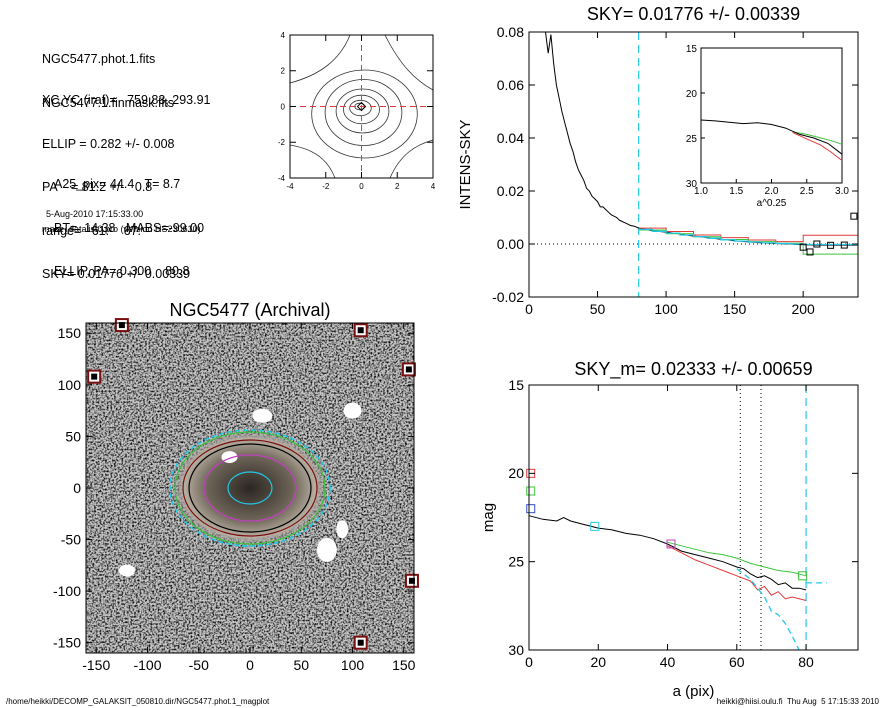 The image size is (885, 708). I want to click on steps-cyan, so click(748, 237).